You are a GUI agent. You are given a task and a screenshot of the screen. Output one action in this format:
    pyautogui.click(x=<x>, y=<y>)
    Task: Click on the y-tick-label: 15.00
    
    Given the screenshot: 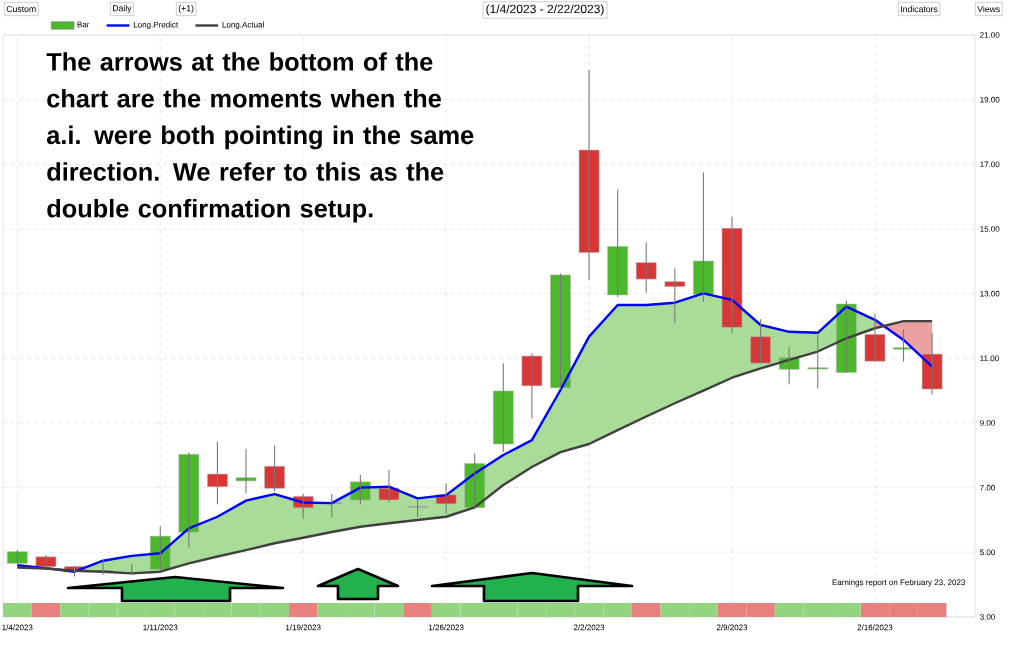 What is the action you would take?
    pyautogui.click(x=990, y=229)
    